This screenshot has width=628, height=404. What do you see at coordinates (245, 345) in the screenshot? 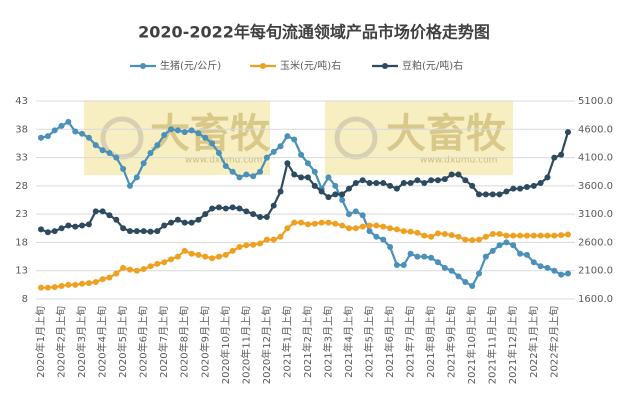
I see `x-tick-label: 2020年11月上旬` at bounding box center [245, 345].